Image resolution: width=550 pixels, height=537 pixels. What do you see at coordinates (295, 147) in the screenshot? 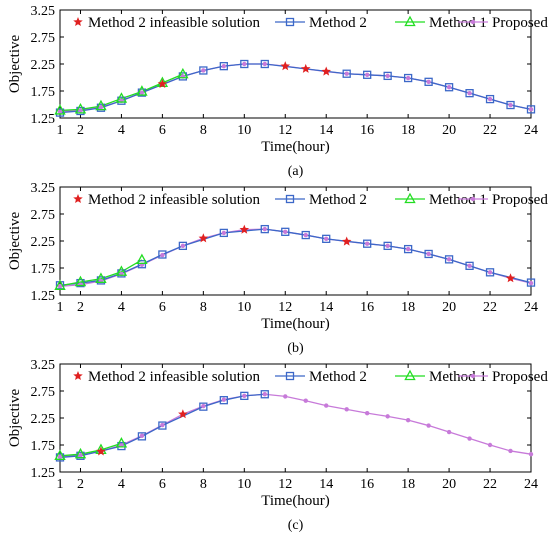
I see `x-axis-label: Time(hour)` at bounding box center [295, 147].